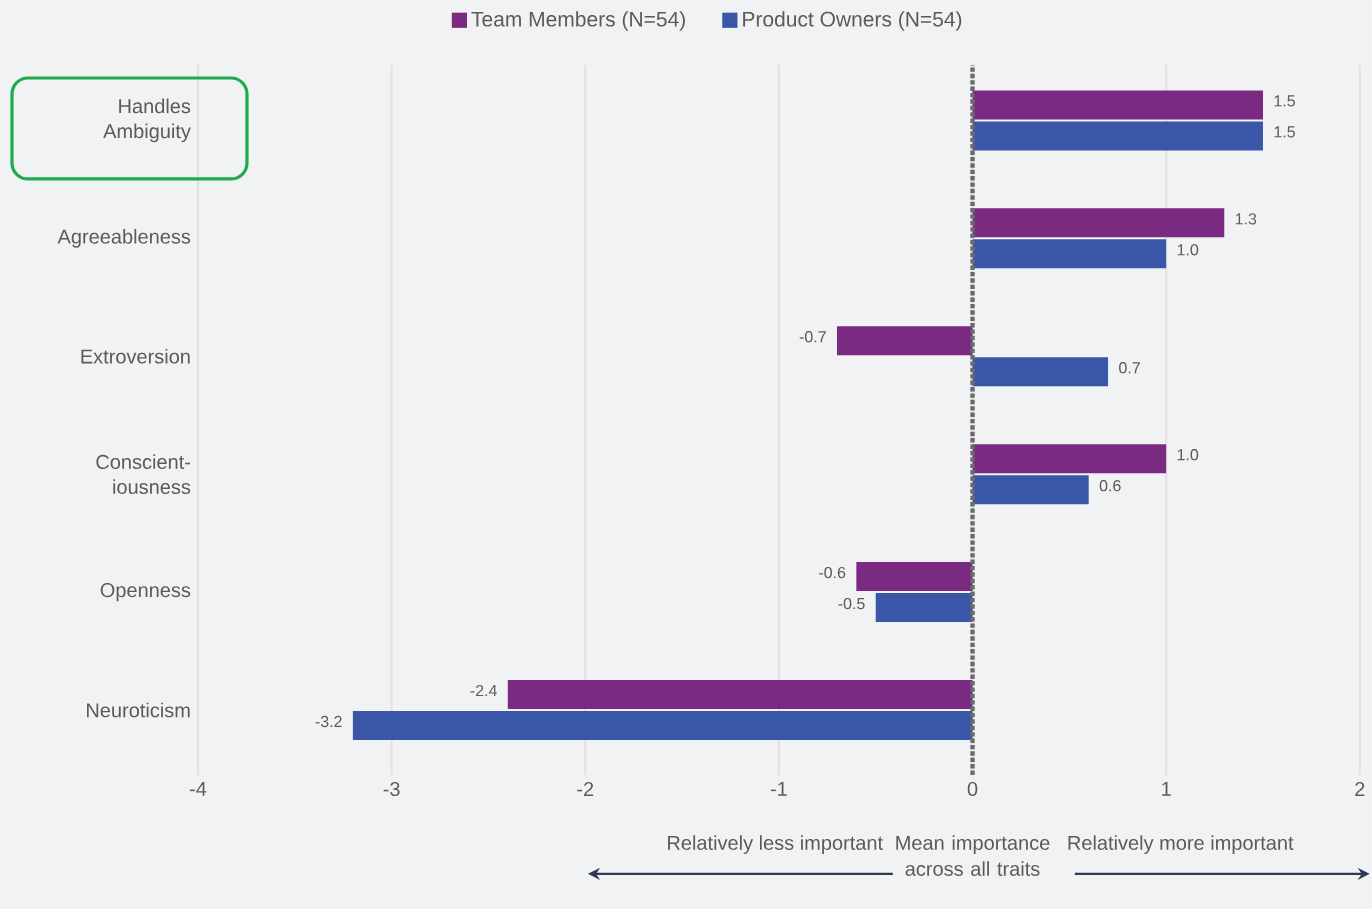 Image resolution: width=1372 pixels, height=909 pixels. I want to click on data-label: -0.7, so click(812, 337).